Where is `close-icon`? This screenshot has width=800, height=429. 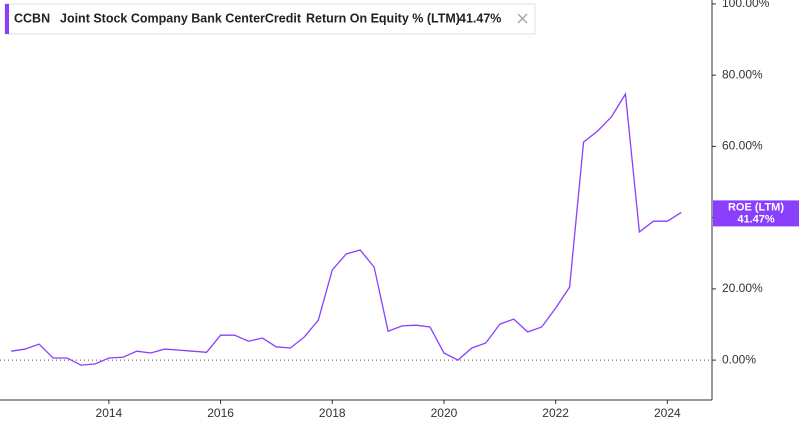
close-icon is located at coordinates (522, 18).